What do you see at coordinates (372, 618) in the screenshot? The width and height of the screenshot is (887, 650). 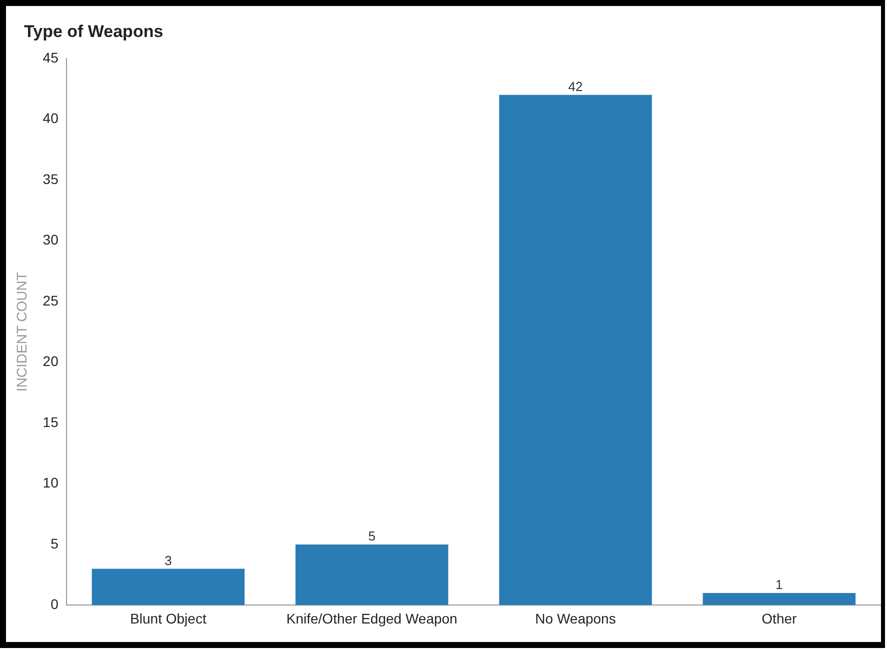 I see `x-tick-label: Knife/Other Edged Weapon` at bounding box center [372, 618].